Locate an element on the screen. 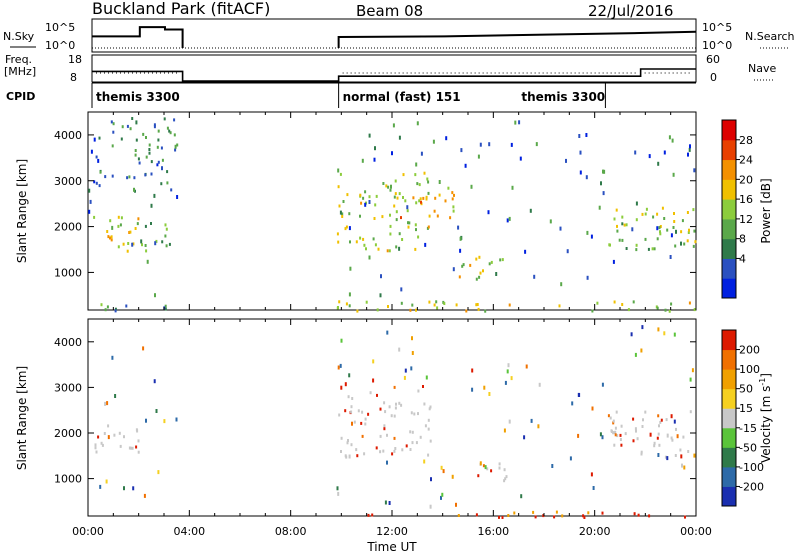 The image size is (800, 558). colorbar-tick-label: 28 is located at coordinates (746, 140).